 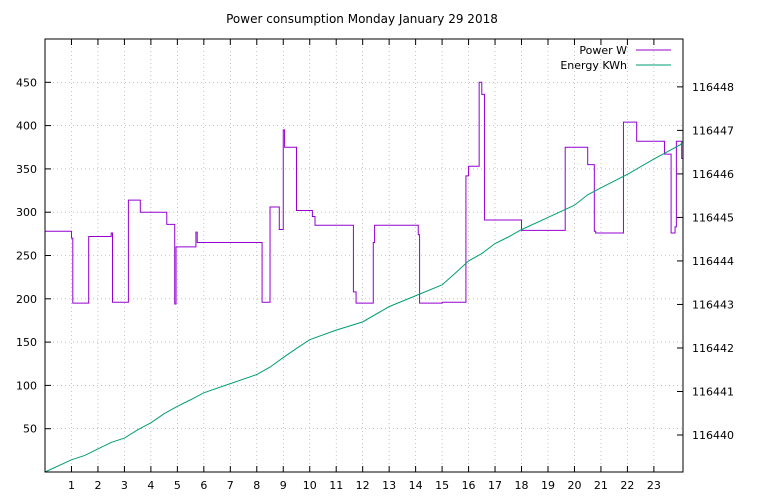 I want to click on y2-tick-label: 116447, so click(x=713, y=130).